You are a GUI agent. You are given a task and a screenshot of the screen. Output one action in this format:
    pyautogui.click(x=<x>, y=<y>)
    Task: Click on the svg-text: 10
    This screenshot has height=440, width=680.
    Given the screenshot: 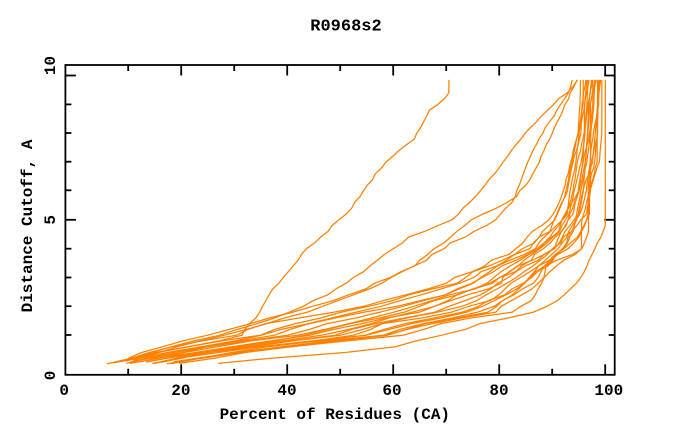 What is the action you would take?
    pyautogui.click(x=51, y=65)
    